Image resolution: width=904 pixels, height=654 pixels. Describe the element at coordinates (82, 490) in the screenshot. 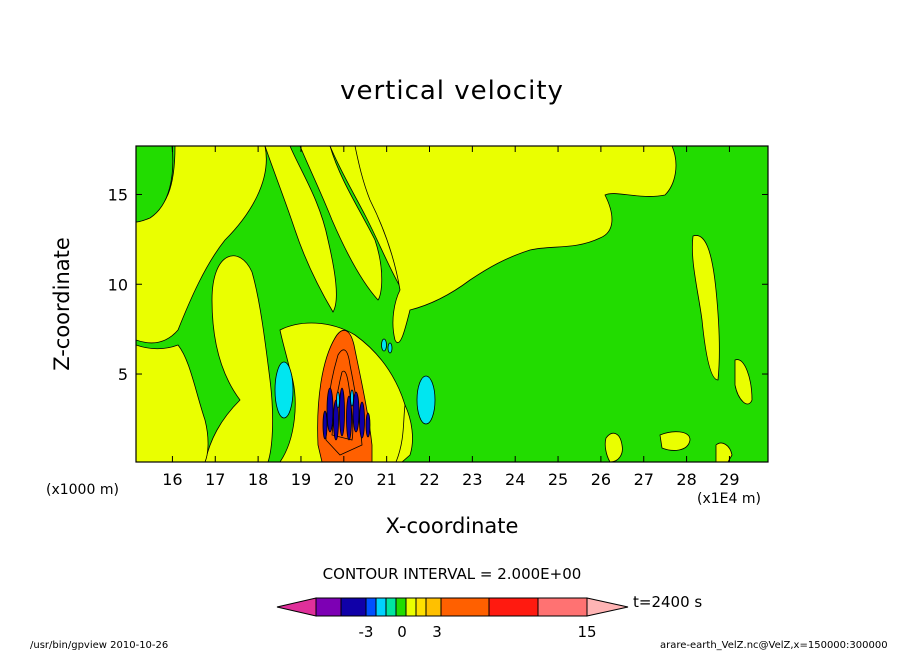

I see `x-unit-note: (x1000 m)` at that location.